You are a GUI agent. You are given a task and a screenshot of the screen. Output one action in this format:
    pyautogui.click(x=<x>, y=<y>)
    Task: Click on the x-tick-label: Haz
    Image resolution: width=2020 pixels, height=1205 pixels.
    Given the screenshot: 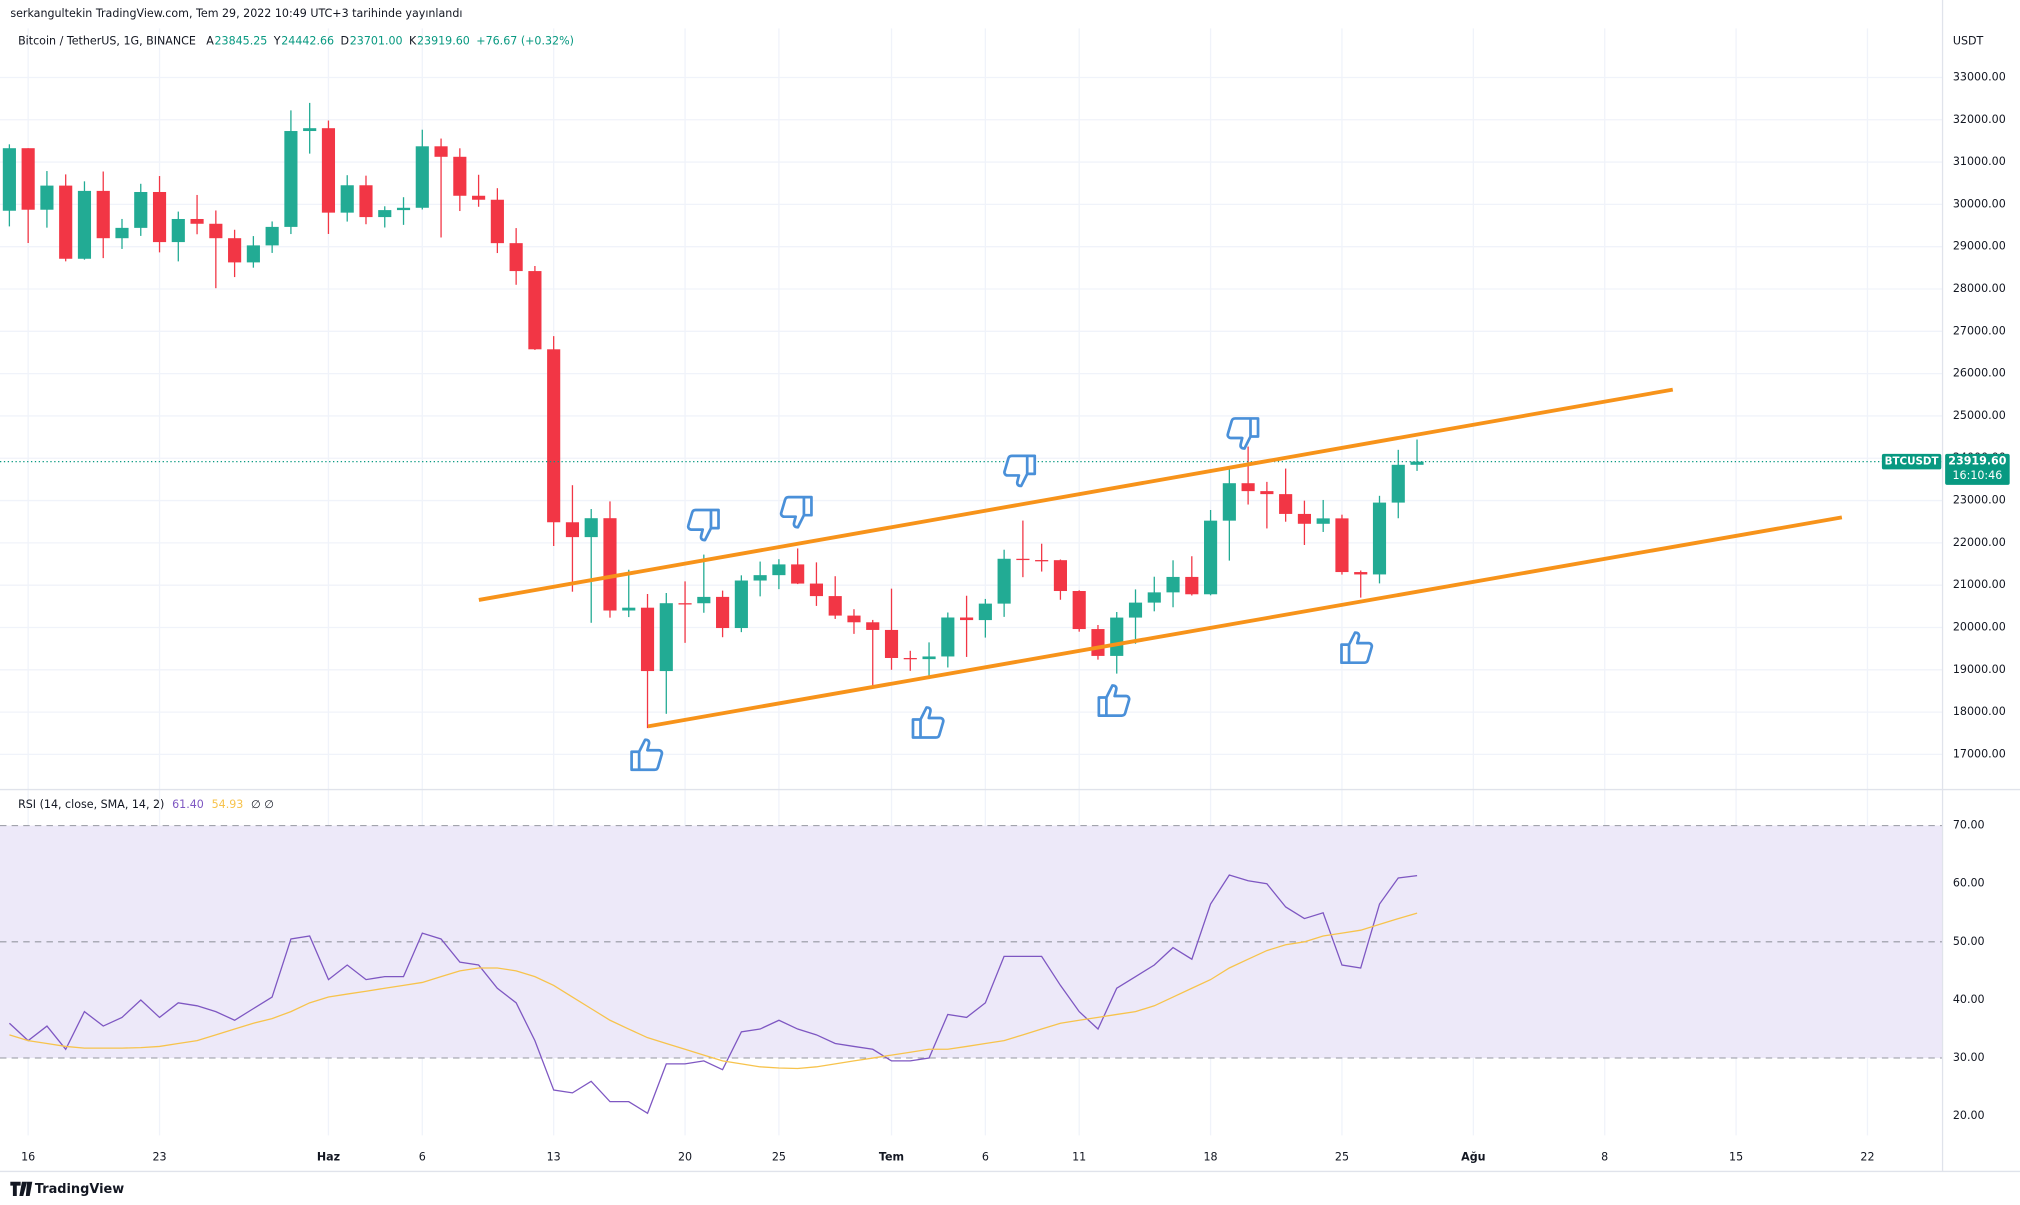 What is the action you would take?
    pyautogui.click(x=328, y=1156)
    